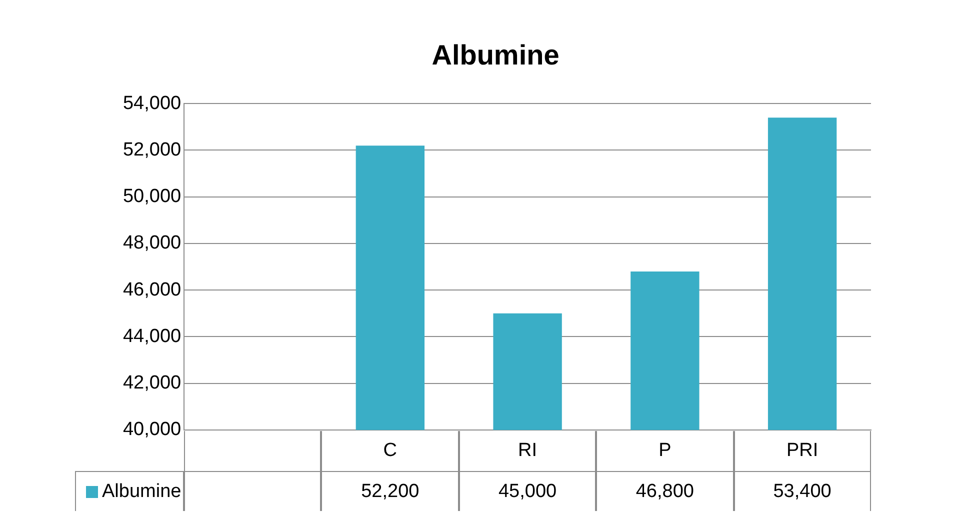 The image size is (956, 522). What do you see at coordinates (152, 103) in the screenshot?
I see `y-tick-label: 54,000` at bounding box center [152, 103].